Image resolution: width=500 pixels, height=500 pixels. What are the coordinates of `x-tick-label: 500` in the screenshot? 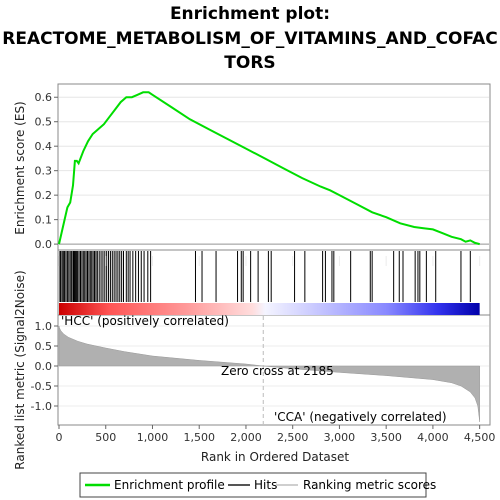 It's located at (105, 437).